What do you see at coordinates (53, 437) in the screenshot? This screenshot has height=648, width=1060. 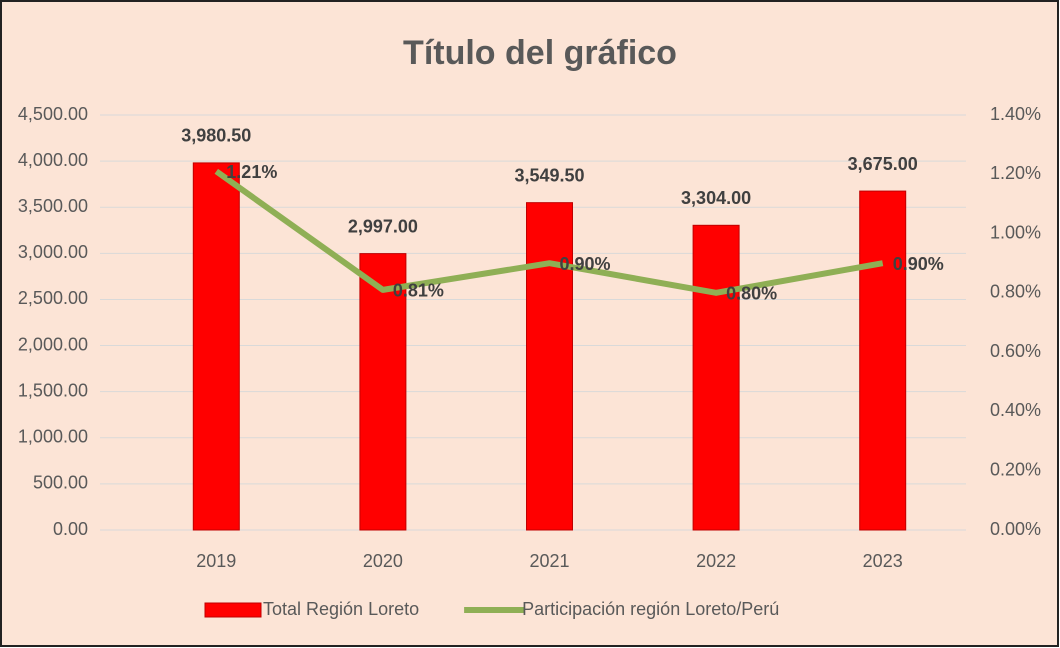 I see `y-tick-label: 1,000.00` at bounding box center [53, 437].